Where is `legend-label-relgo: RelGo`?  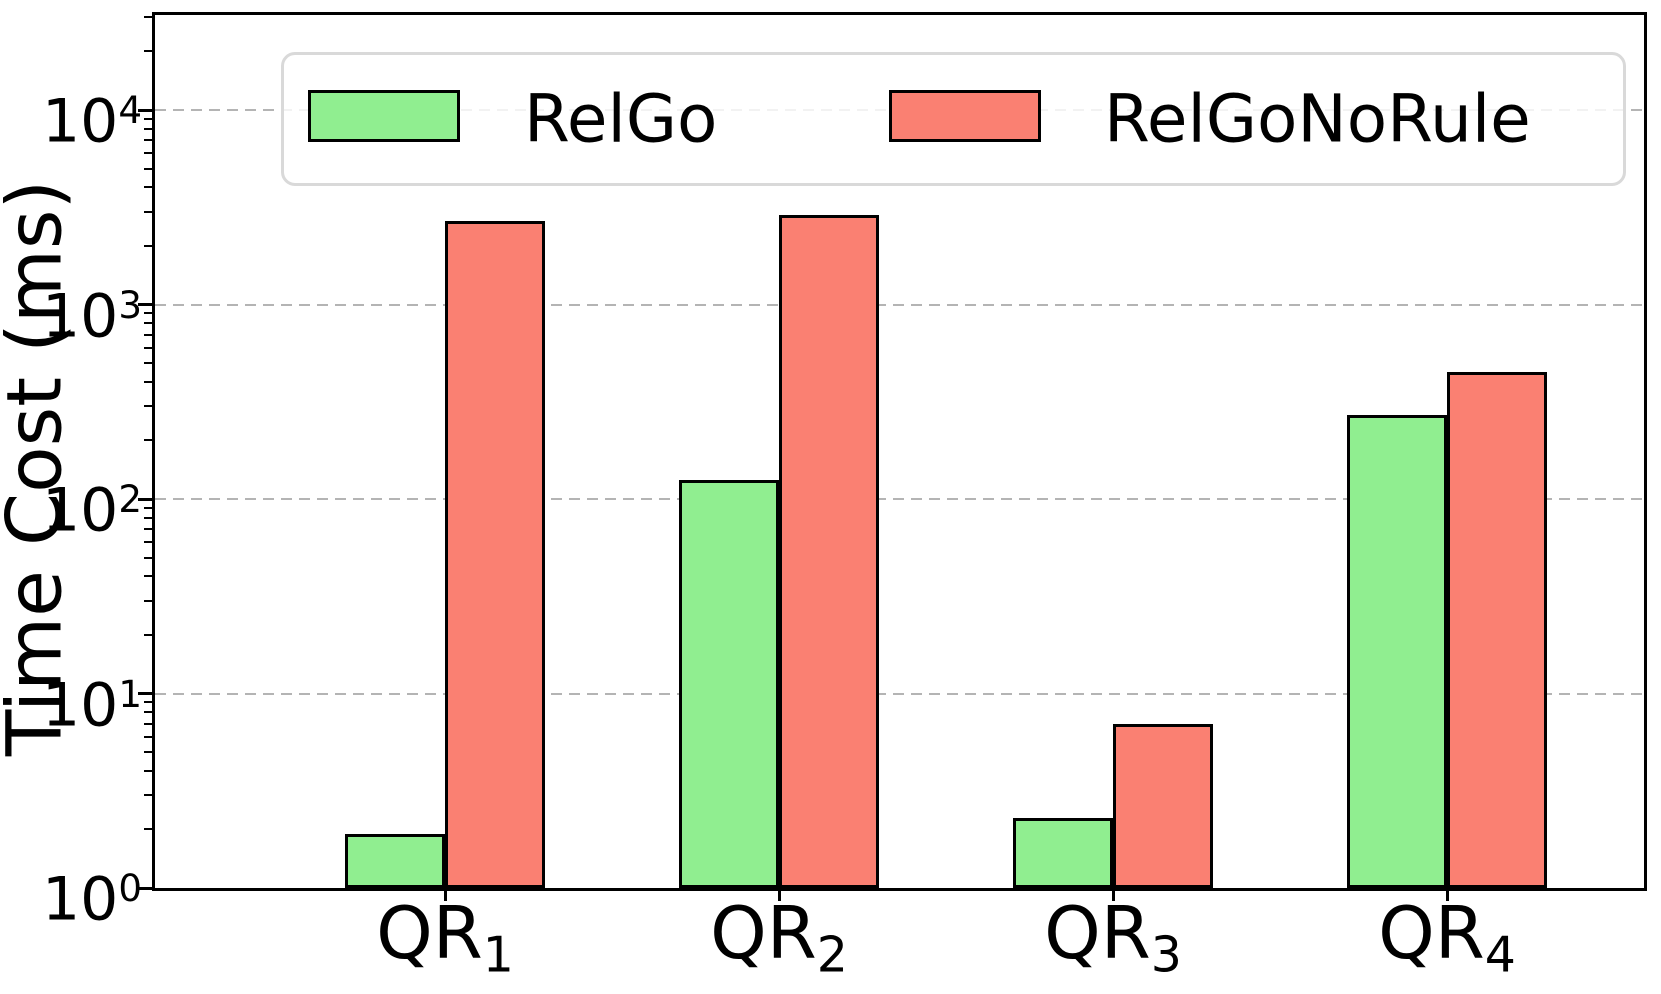
legend-label-relgo: RelGo is located at coordinates (621, 119).